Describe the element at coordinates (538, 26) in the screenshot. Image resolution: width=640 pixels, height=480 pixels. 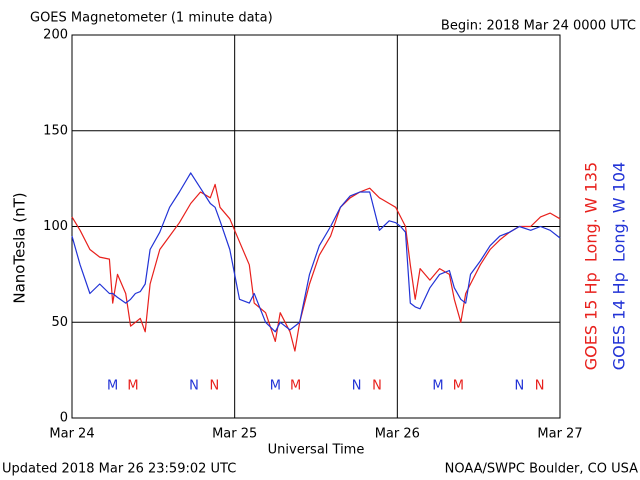
I see `begin-label: Begin: 2018 Mar 24 0000 UTC` at that location.